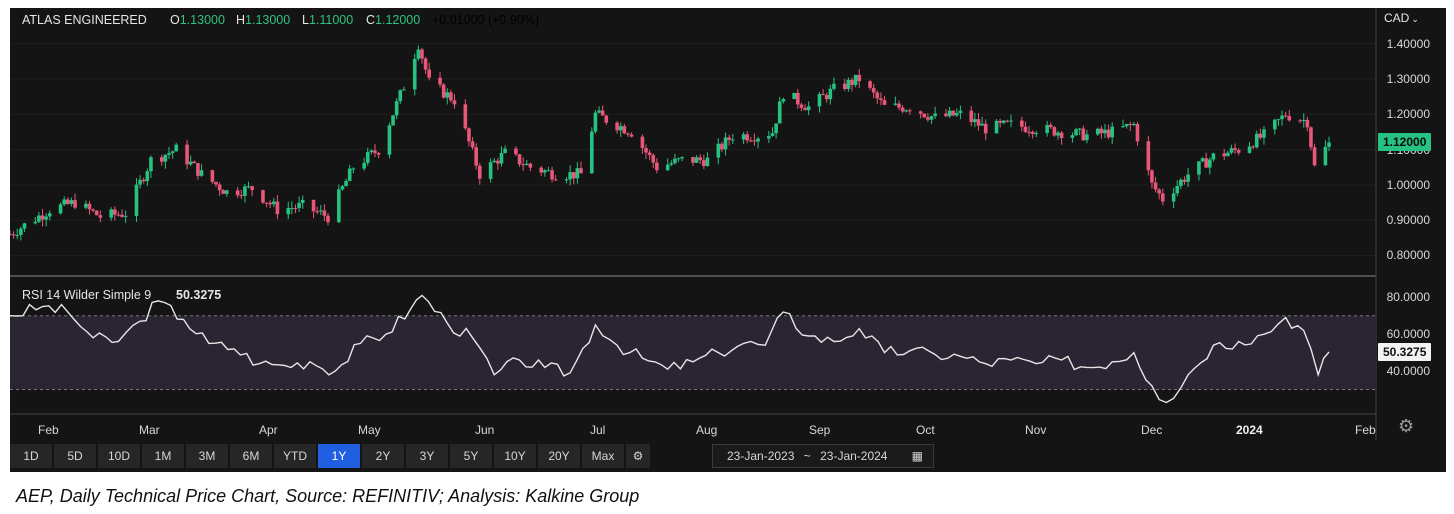 This screenshot has height=514, width=1454. Describe the element at coordinates (175, 20) in the screenshot. I see `open-label: O` at that location.